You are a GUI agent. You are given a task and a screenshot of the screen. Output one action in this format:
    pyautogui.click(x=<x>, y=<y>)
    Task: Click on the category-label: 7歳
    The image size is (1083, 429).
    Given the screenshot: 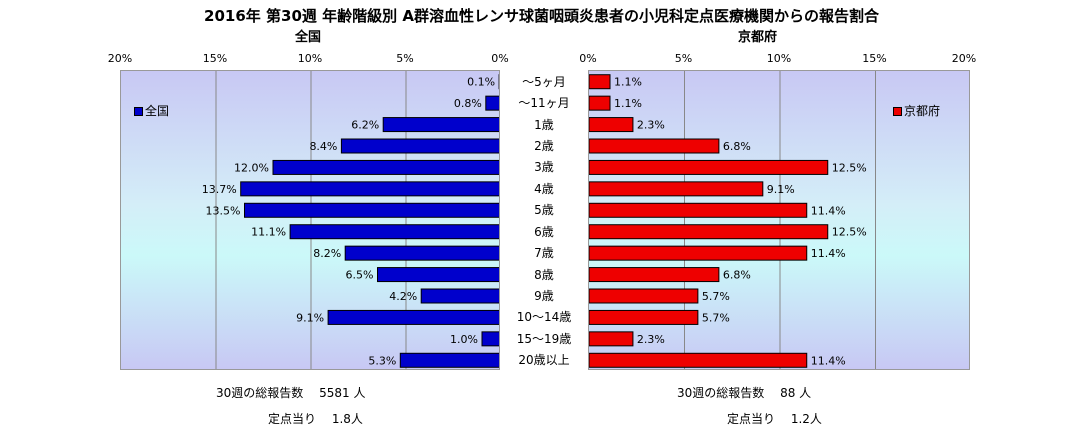 What is the action you would take?
    pyautogui.click(x=544, y=253)
    